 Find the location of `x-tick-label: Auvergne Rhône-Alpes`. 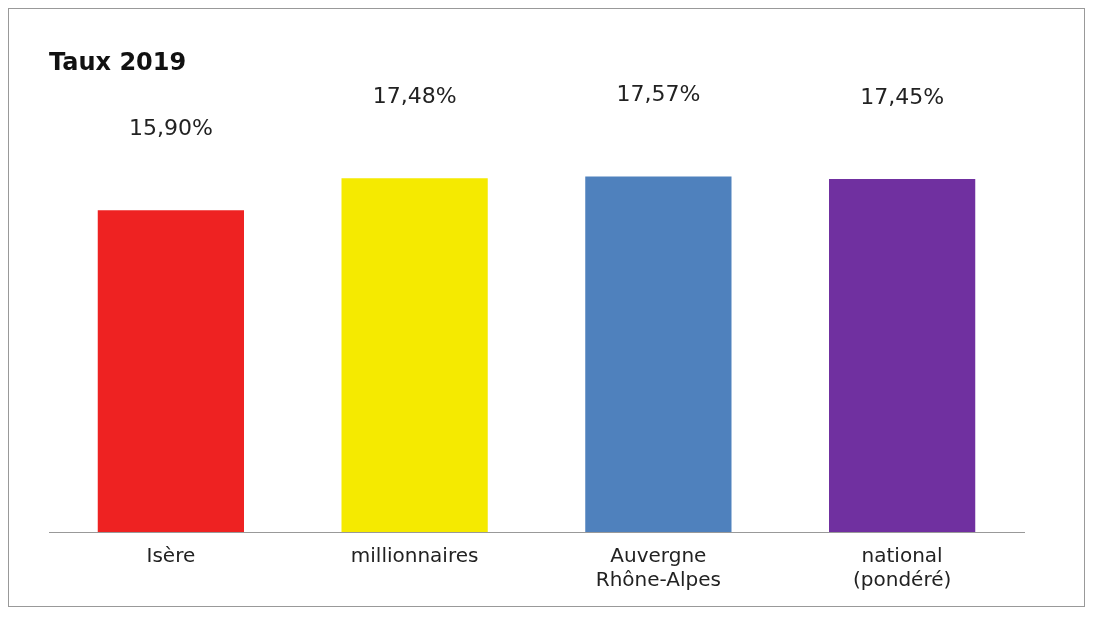

x-tick-label: Auvergne Rhône-Alpes is located at coordinates (658, 567).